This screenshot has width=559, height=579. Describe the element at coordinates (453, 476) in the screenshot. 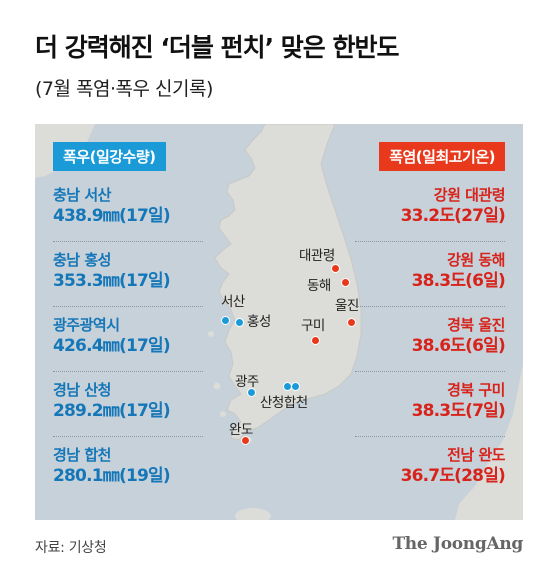

I see `heat-record-value: 36.7도(28일)` at that location.